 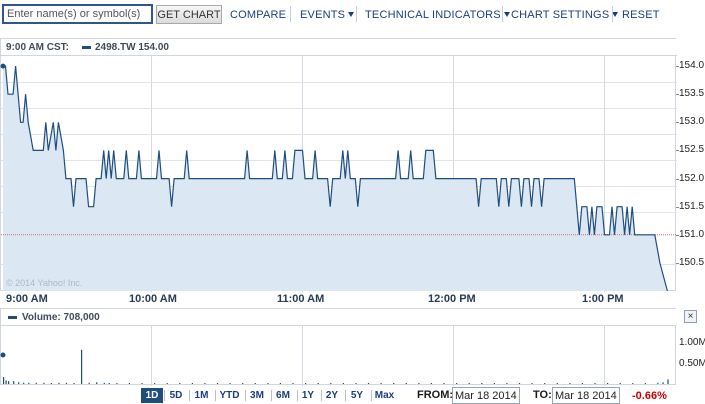 What do you see at coordinates (283, 395) in the screenshot?
I see `range-button-6m: 6M` at bounding box center [283, 395].